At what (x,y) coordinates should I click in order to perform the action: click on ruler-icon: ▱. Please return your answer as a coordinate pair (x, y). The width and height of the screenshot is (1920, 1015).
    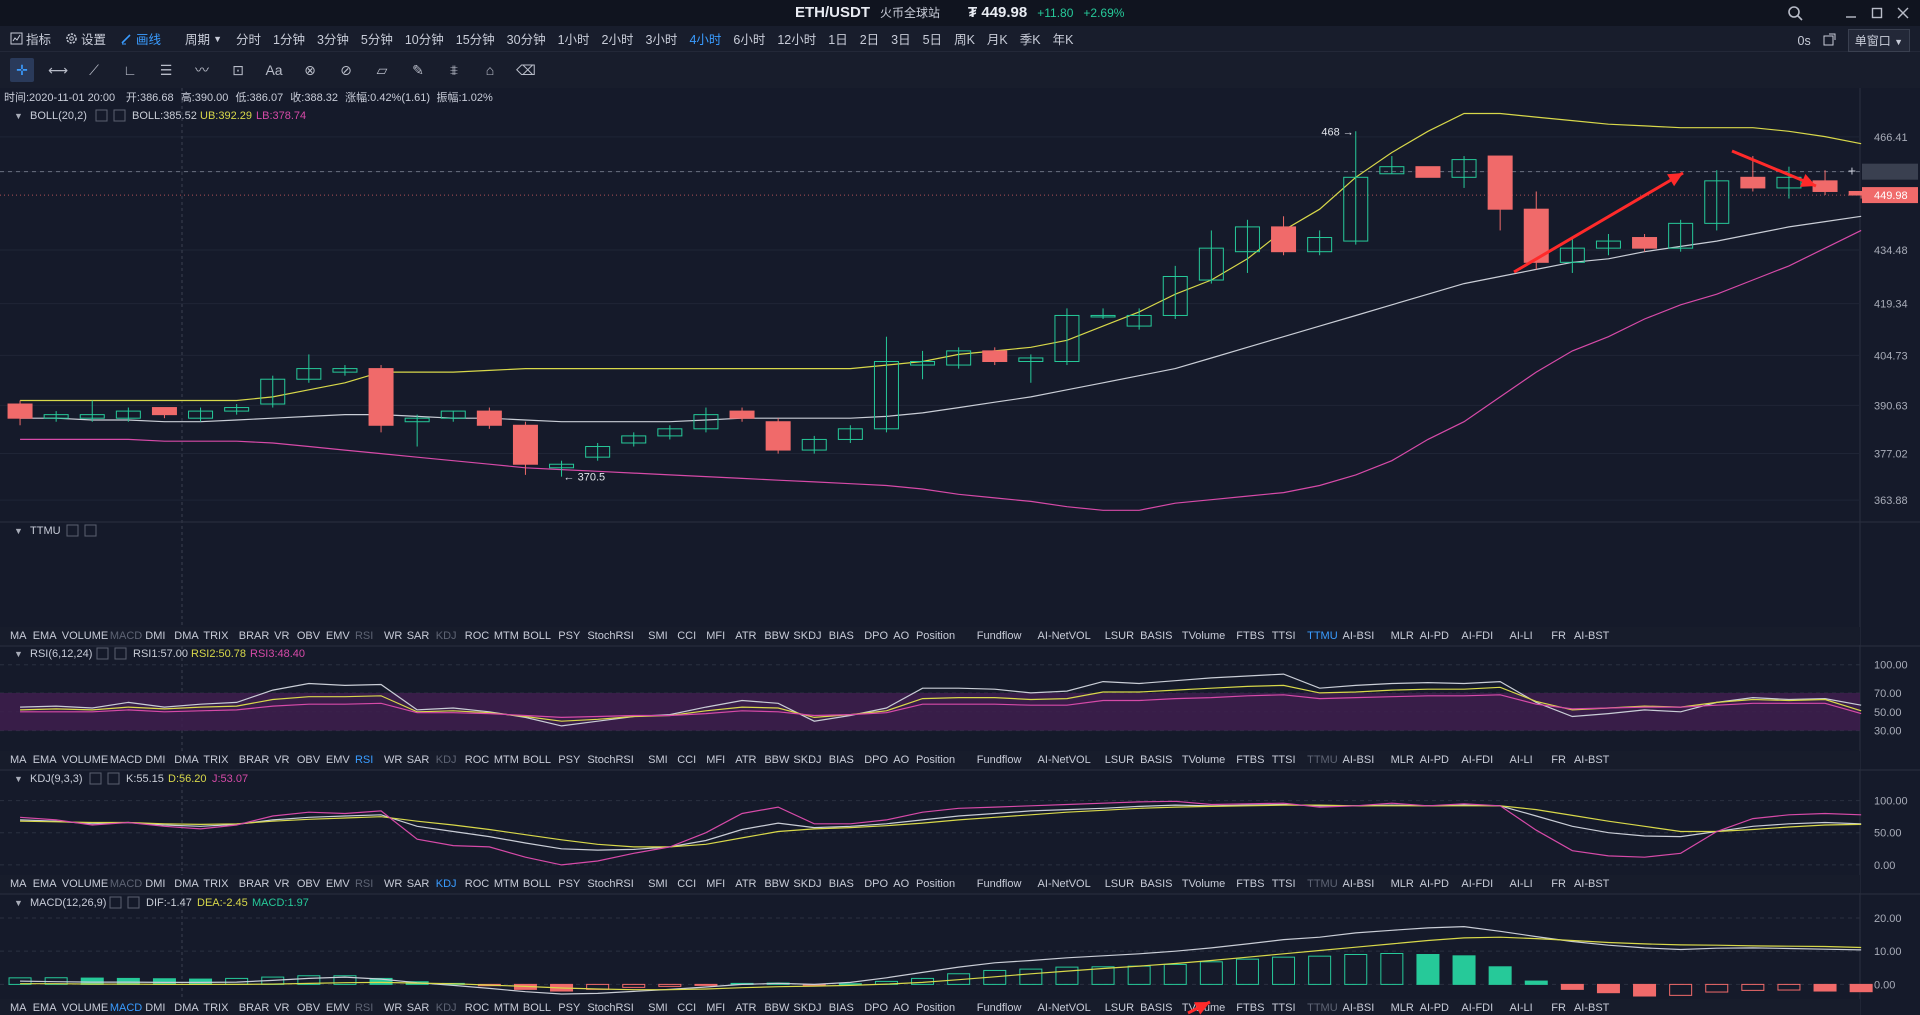
    Looking at the image, I should click on (382, 69).